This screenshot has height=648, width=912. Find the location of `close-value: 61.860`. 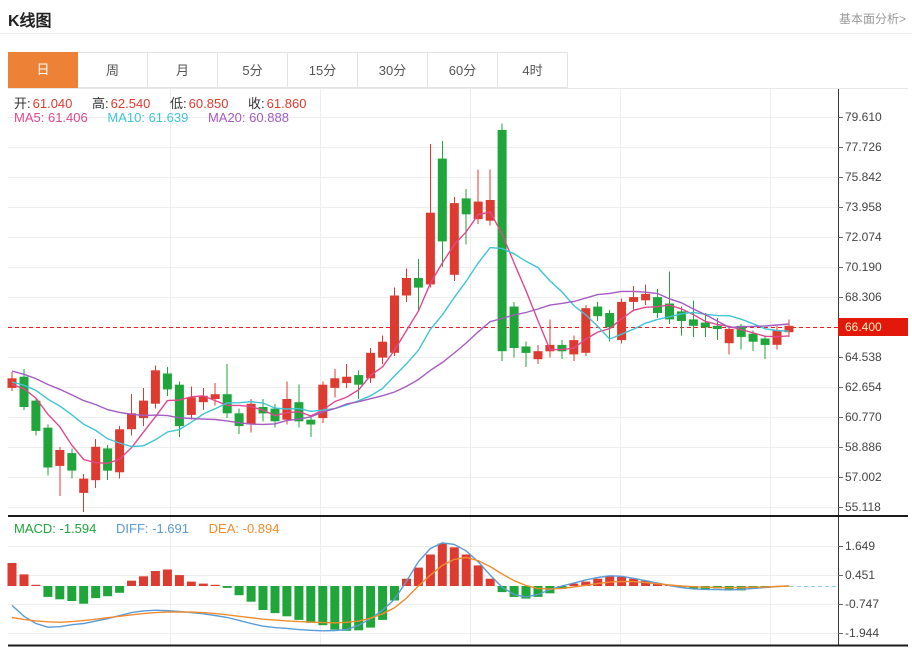

close-value: 61.860 is located at coordinates (286, 103).